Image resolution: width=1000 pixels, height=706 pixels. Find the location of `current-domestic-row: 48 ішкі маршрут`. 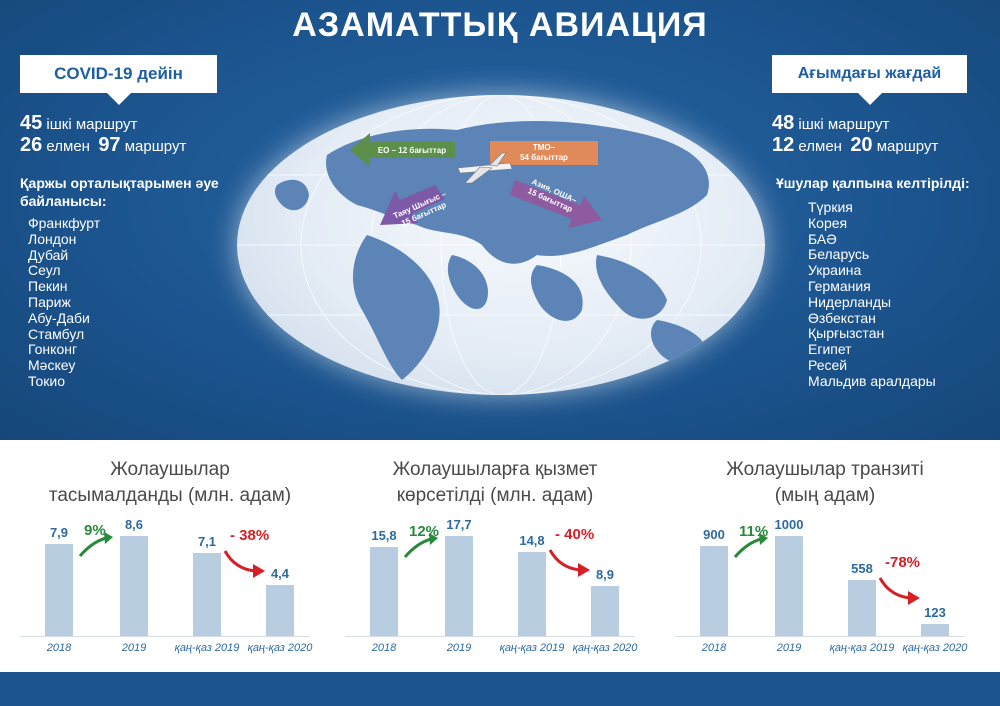

current-domestic-row: 48 ішкі маршрут is located at coordinates (855, 124).